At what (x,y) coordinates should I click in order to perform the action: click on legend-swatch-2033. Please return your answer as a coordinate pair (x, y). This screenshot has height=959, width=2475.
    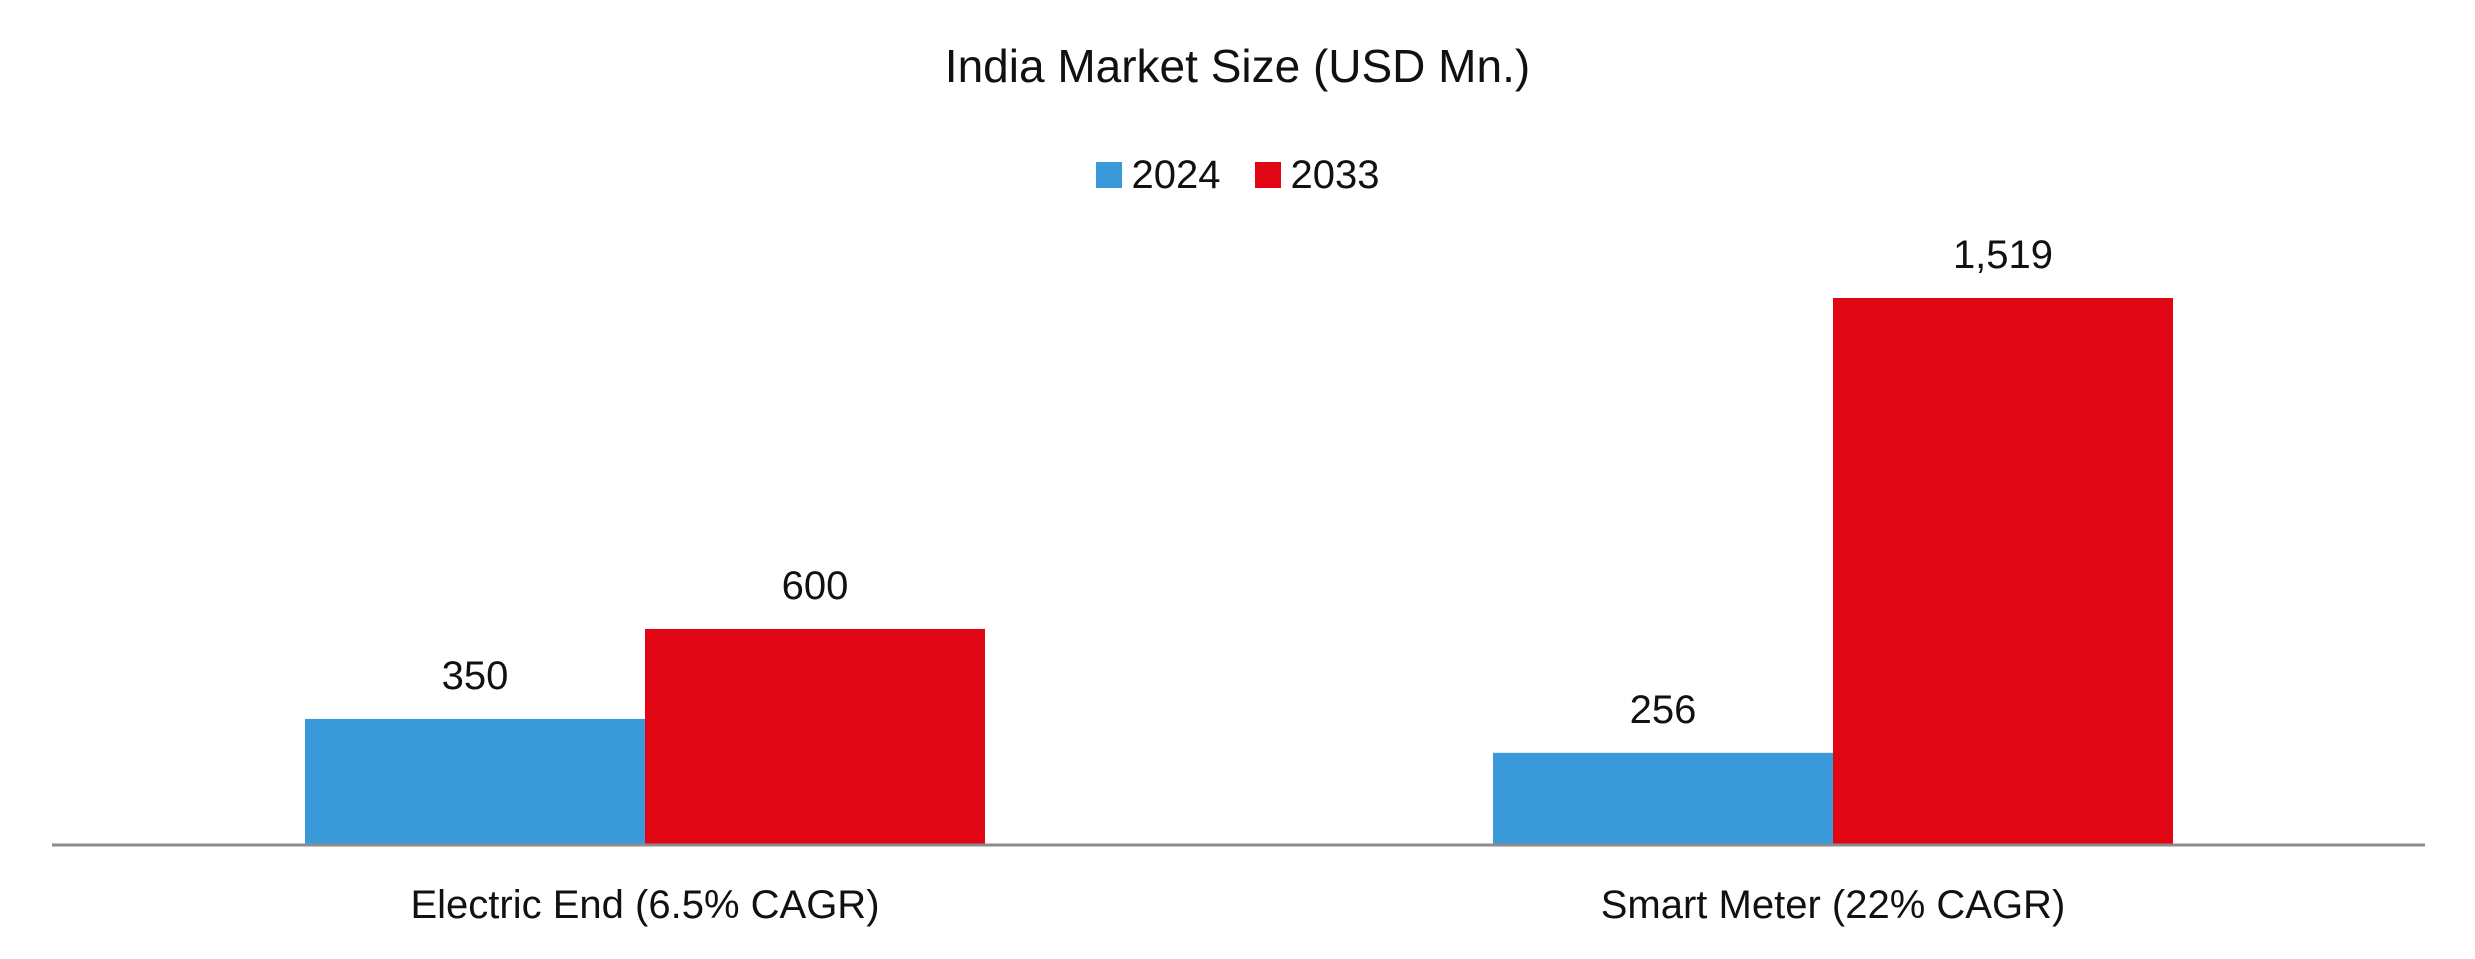
    Looking at the image, I should click on (1267, 175).